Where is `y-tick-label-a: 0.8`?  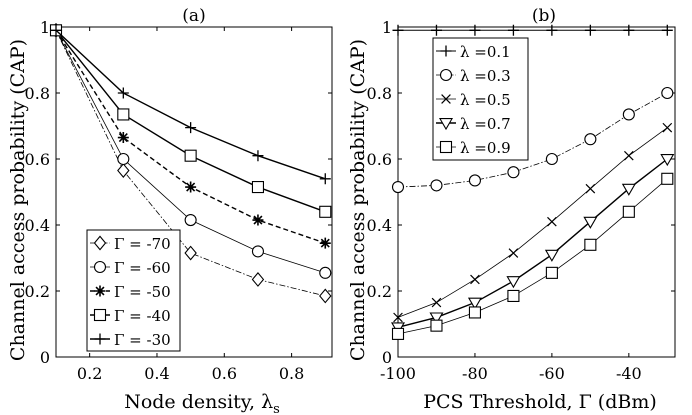
y-tick-label-a: 0.8 is located at coordinates (37, 93).